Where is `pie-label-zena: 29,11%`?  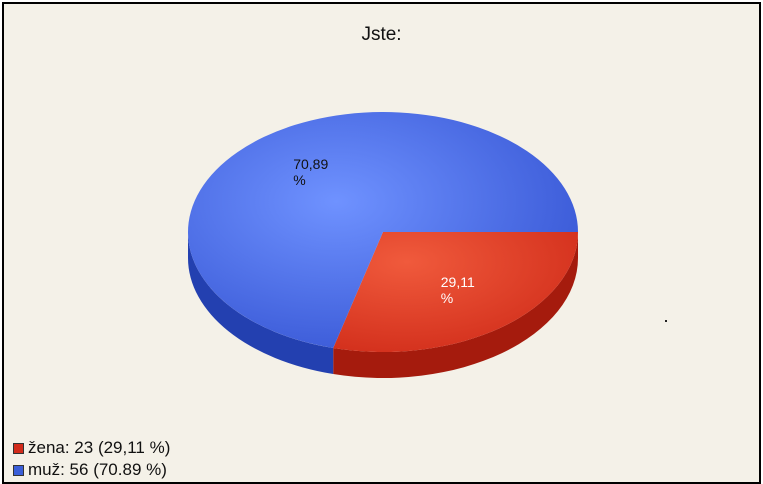 pie-label-zena: 29,11% is located at coordinates (458, 290).